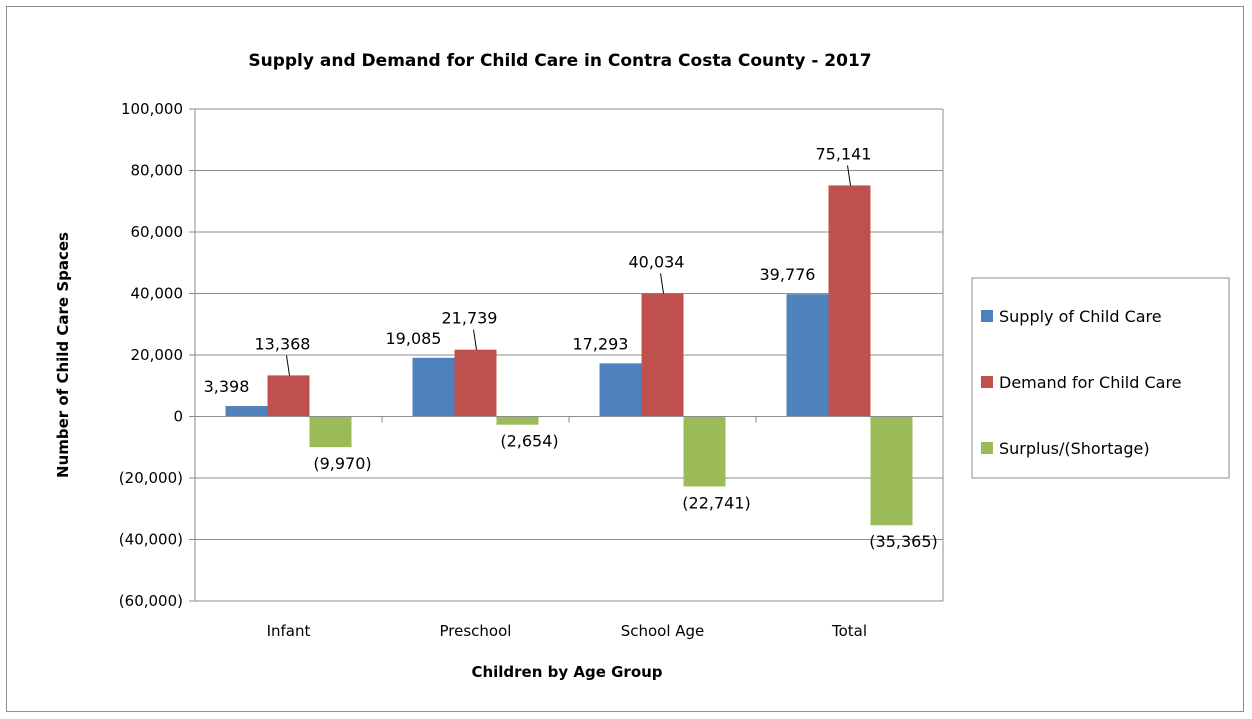 The image size is (1252, 719). What do you see at coordinates (716, 502) in the screenshot?
I see `data-label: (22,741)` at bounding box center [716, 502].